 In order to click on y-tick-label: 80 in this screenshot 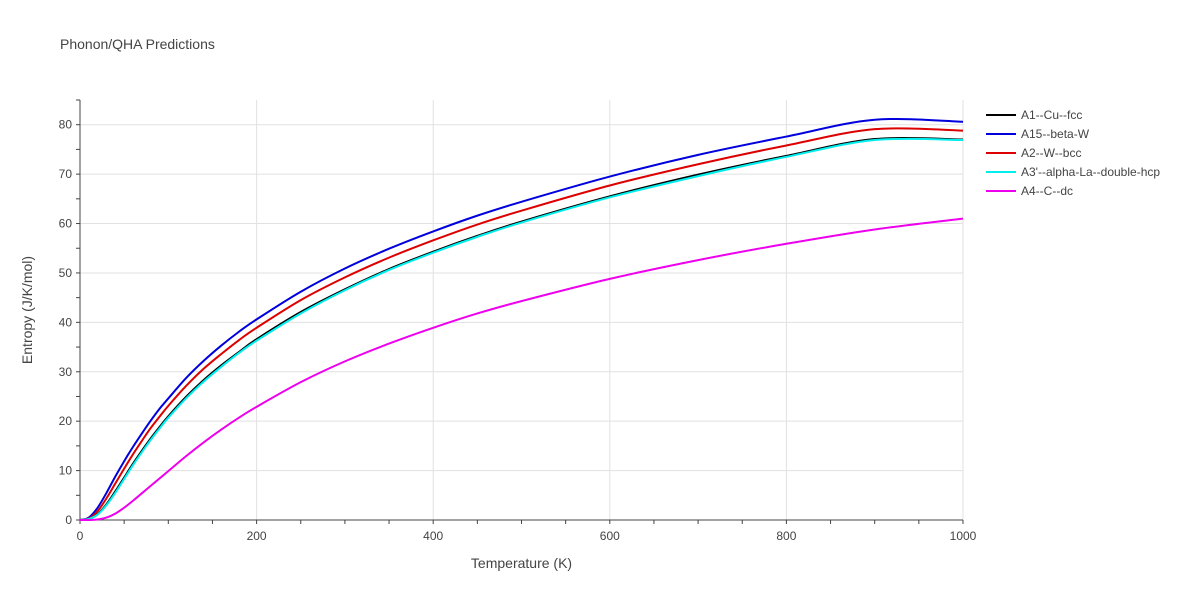, I will do `click(66, 125)`.